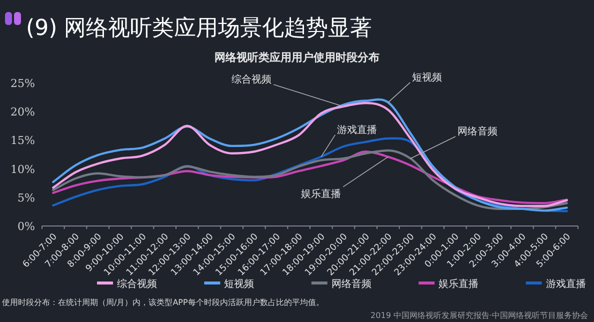 The height and width of the screenshot is (322, 594). What do you see at coordinates (26, 197) in the screenshot?
I see `y-tick-label: 5%` at bounding box center [26, 197].